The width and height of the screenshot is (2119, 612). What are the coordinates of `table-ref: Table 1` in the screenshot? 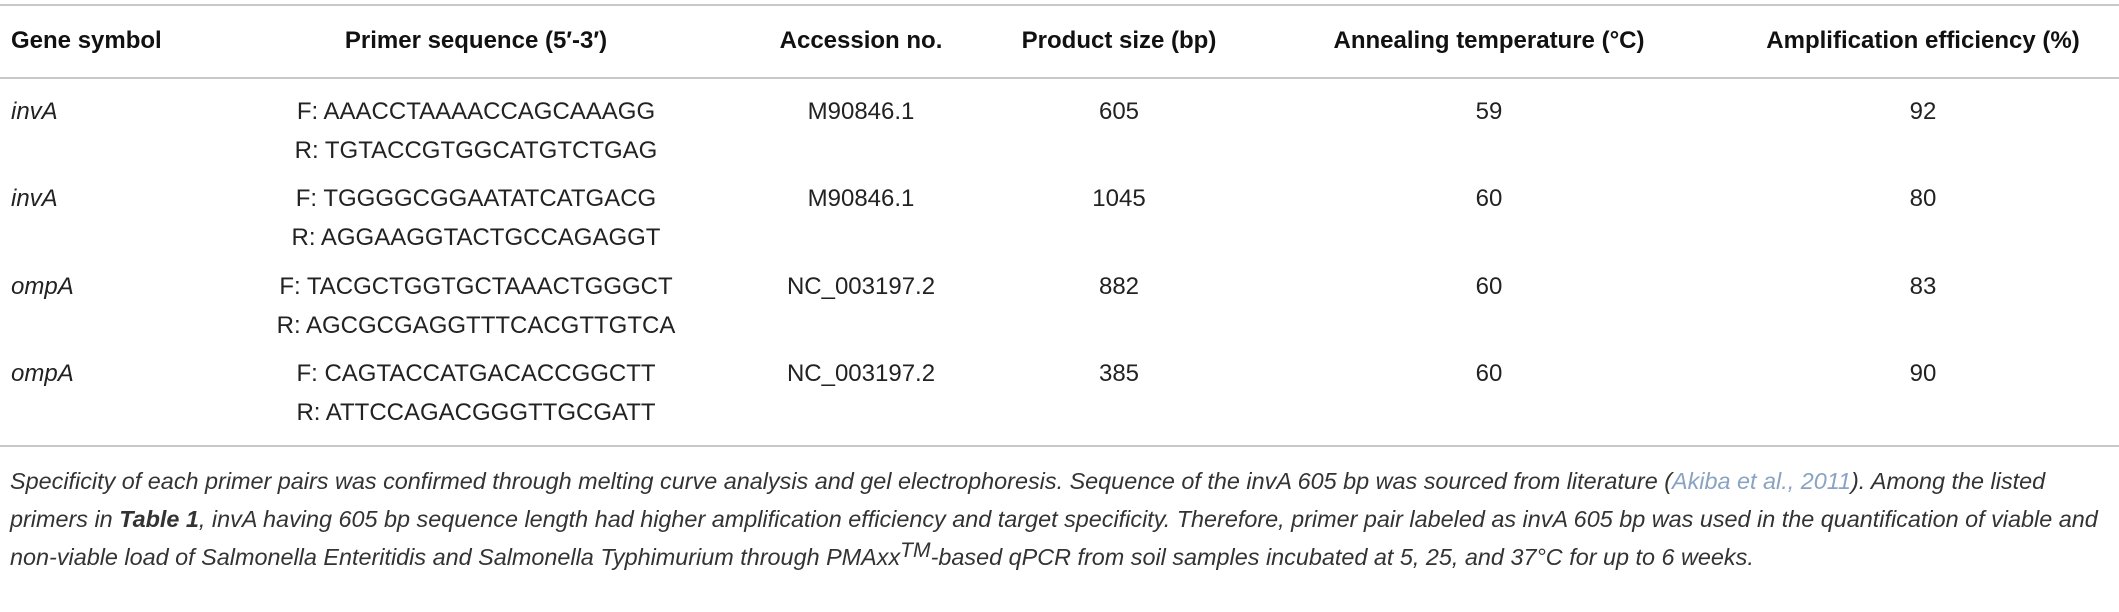 It's located at (159, 519).